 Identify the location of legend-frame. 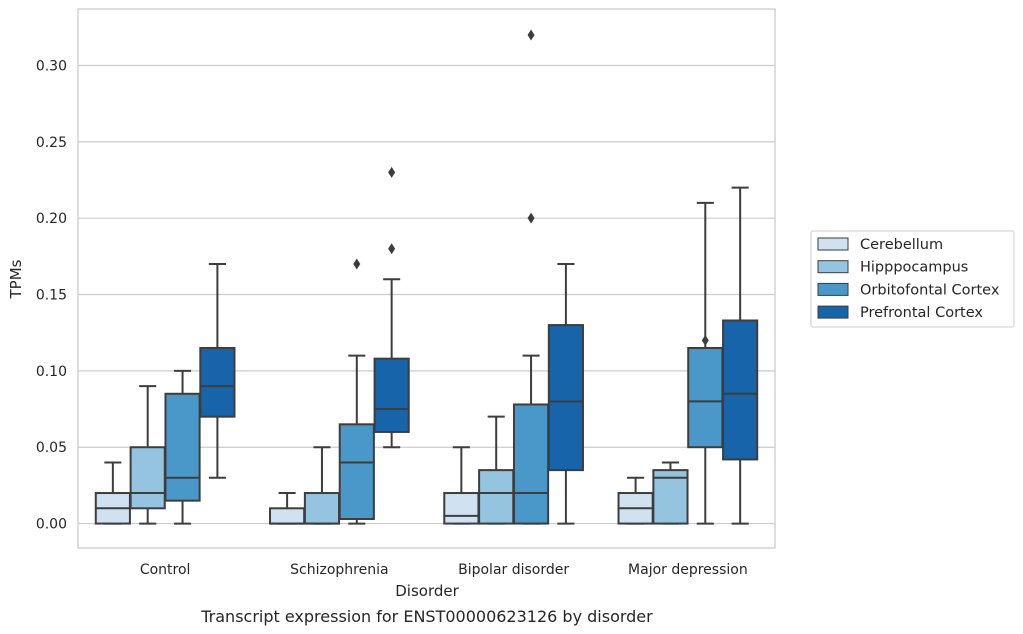
(912, 279).